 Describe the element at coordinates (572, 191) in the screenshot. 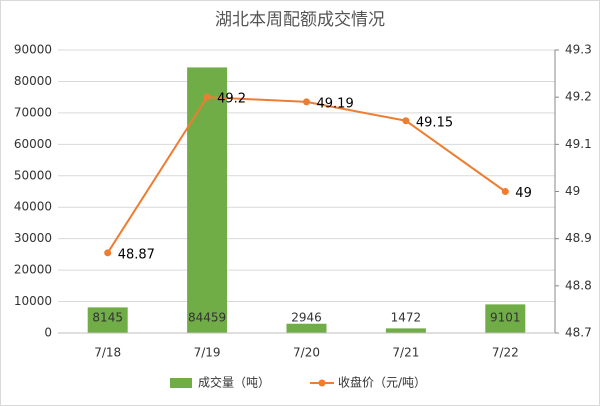

I see `y2-tick-label: 49` at that location.